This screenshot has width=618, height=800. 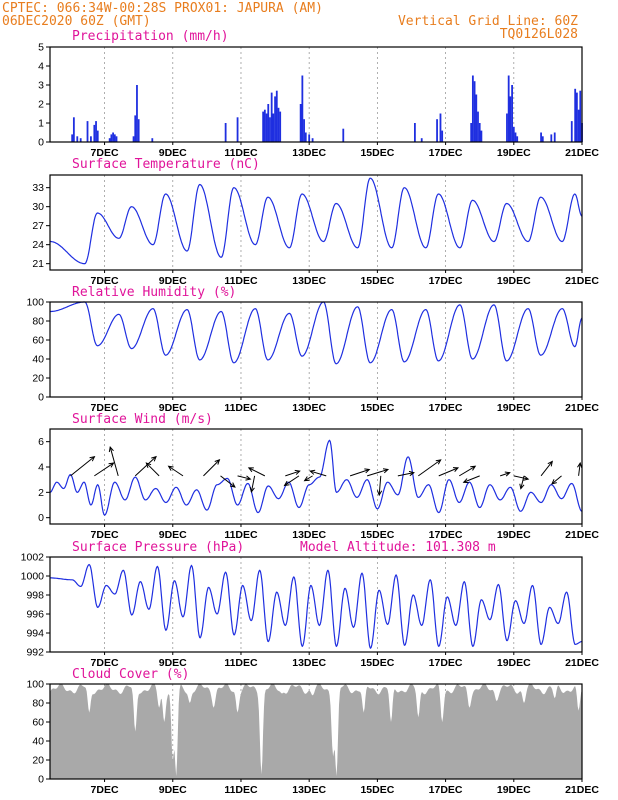 I want to click on y-tick-label-temperature: 24, so click(x=38, y=245).